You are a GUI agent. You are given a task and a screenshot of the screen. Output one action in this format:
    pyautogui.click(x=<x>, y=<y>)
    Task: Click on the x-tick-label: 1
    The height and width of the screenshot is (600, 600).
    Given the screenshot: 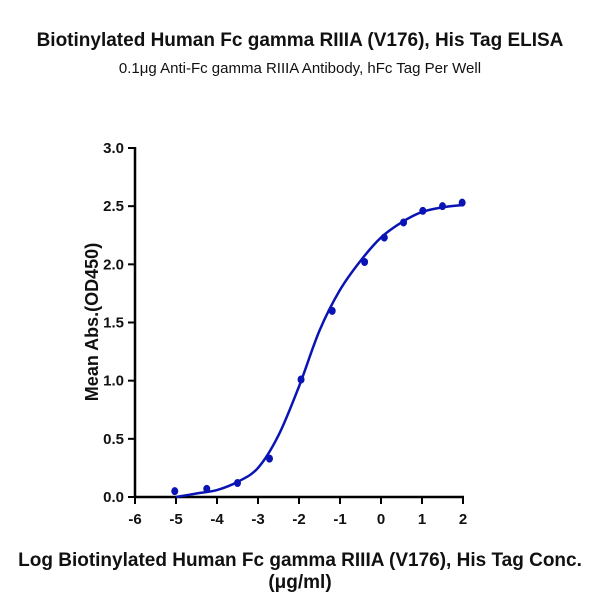 What is the action you would take?
    pyautogui.click(x=422, y=519)
    